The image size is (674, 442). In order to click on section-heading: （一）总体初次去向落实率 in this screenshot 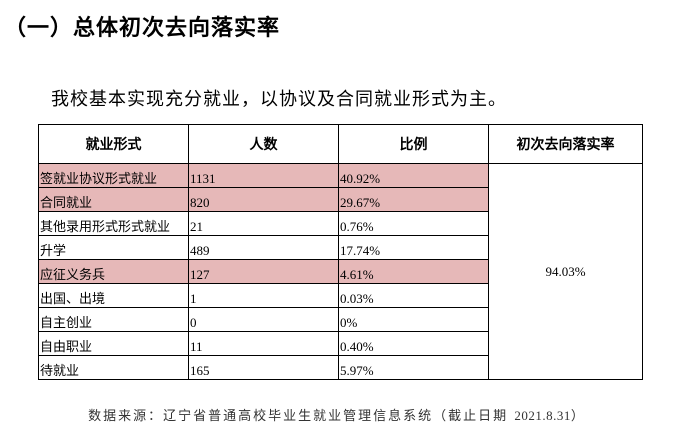, I will do `click(142, 28)`.